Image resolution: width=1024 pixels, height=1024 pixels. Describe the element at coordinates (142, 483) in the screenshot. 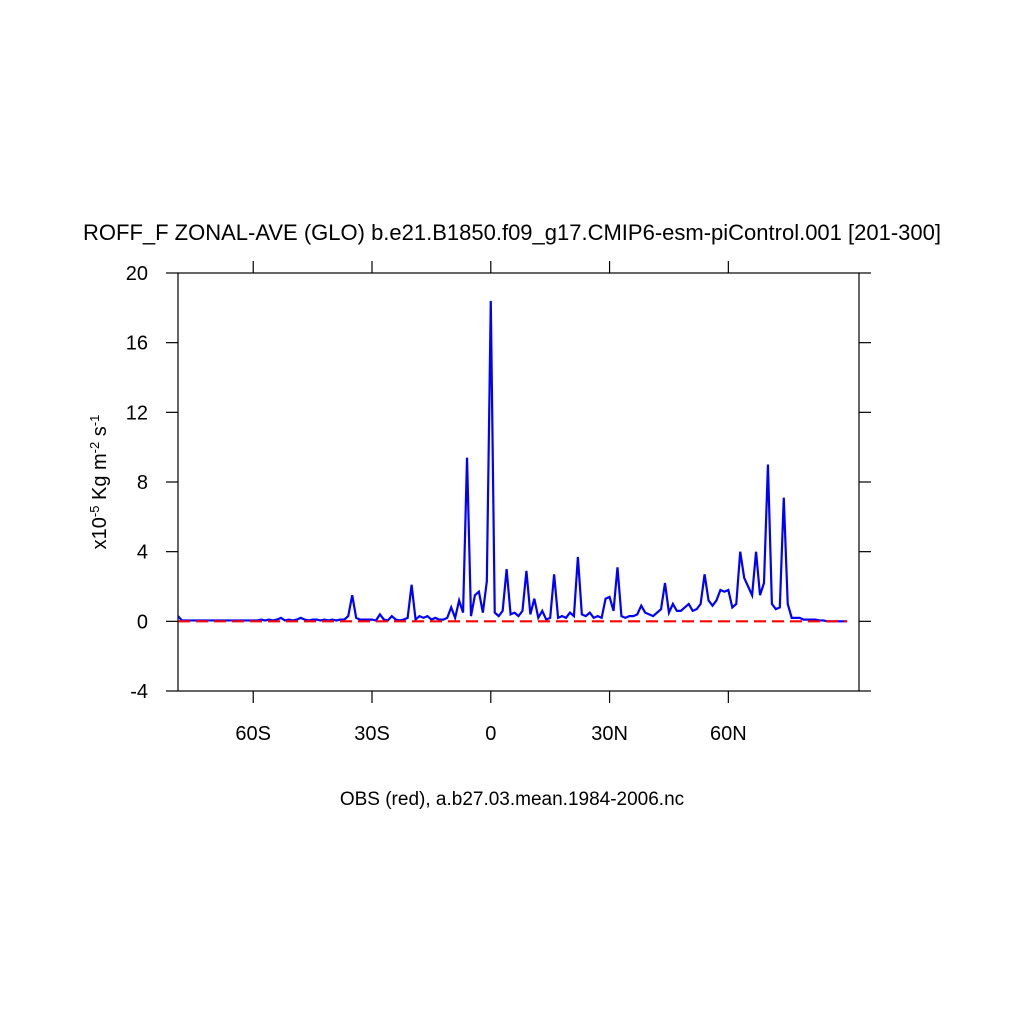

I see `y-tick-label: 8` at that location.